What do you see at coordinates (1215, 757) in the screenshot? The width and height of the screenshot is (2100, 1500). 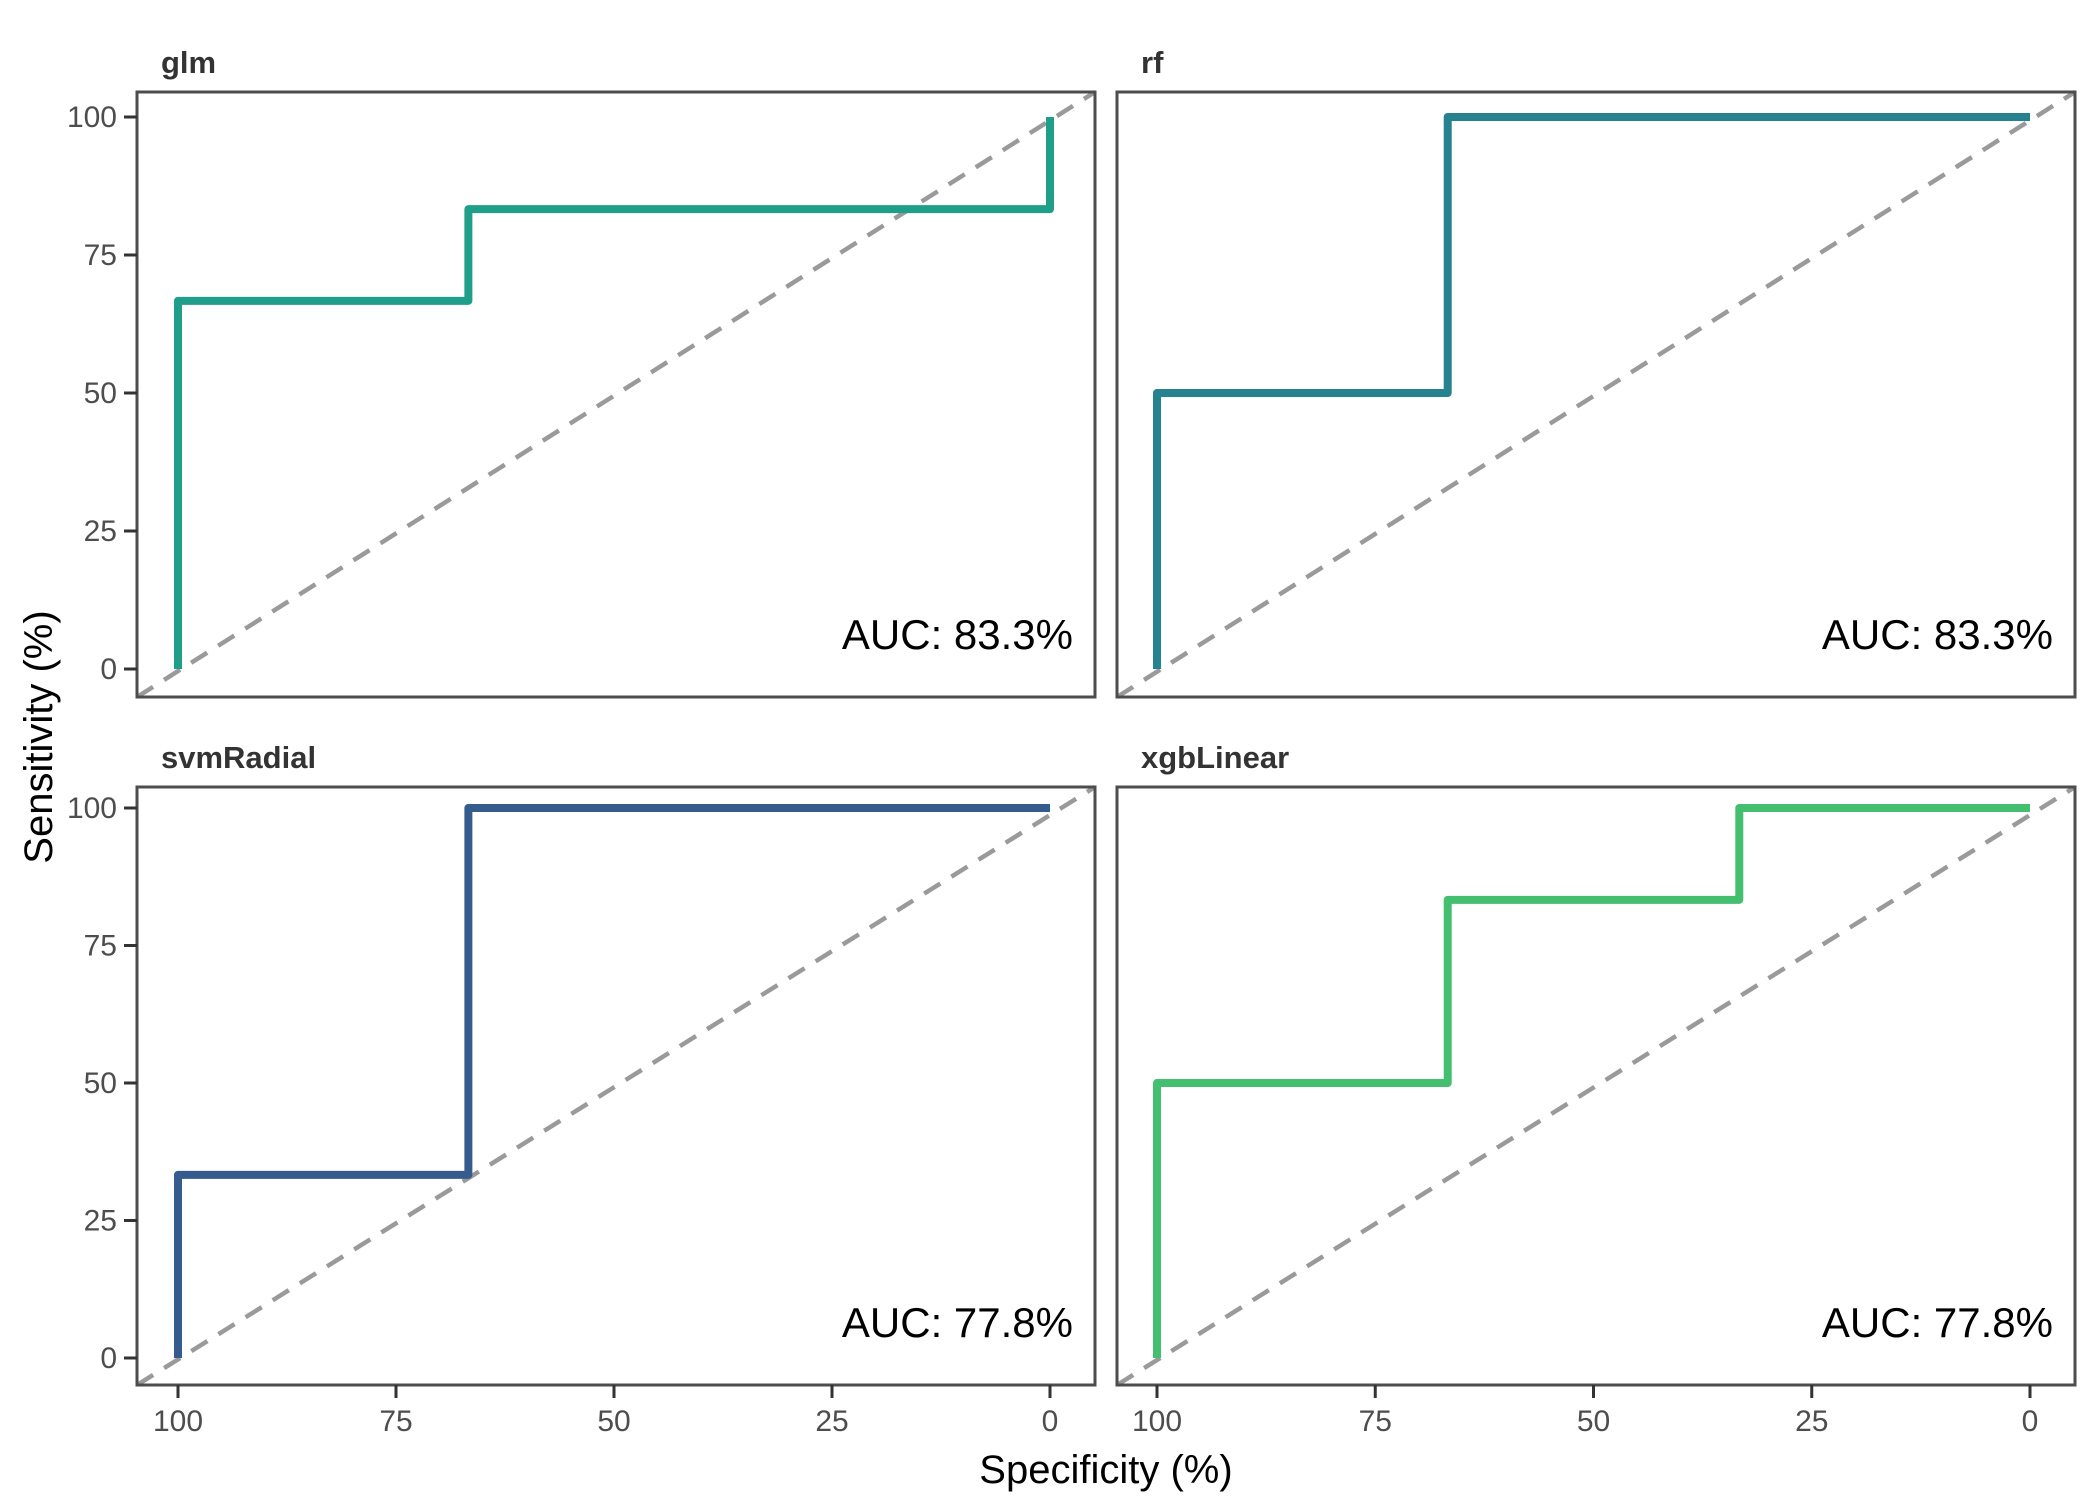 I see `facet-title: xgbLinear` at bounding box center [1215, 757].